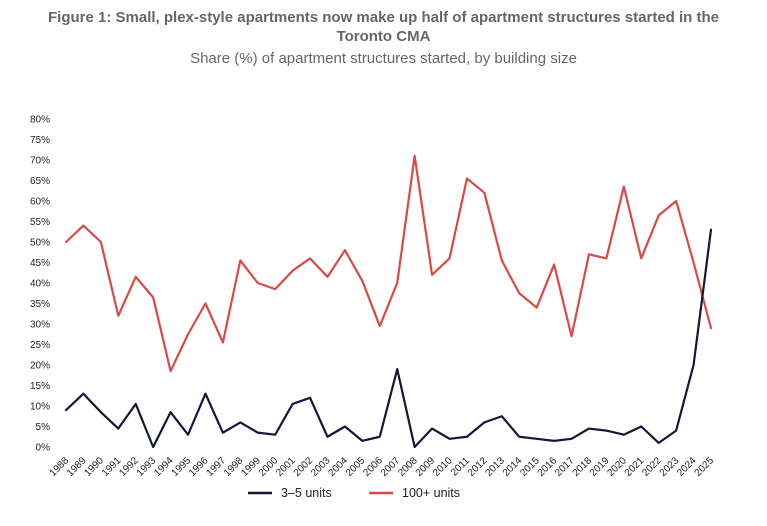 The height and width of the screenshot is (526, 767). Describe the element at coordinates (383, 36) in the screenshot. I see `chart-title-line-2: Toronto CMA` at that location.